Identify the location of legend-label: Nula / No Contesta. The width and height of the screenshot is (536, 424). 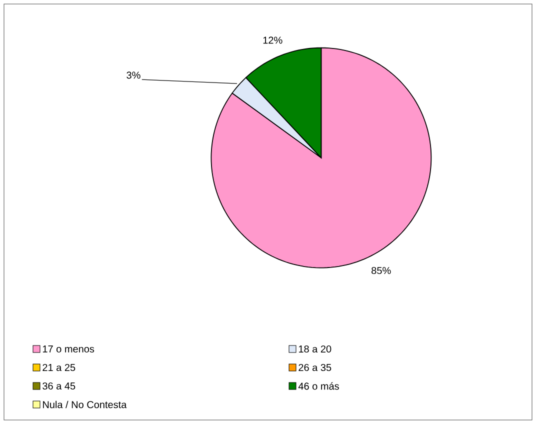
(85, 404).